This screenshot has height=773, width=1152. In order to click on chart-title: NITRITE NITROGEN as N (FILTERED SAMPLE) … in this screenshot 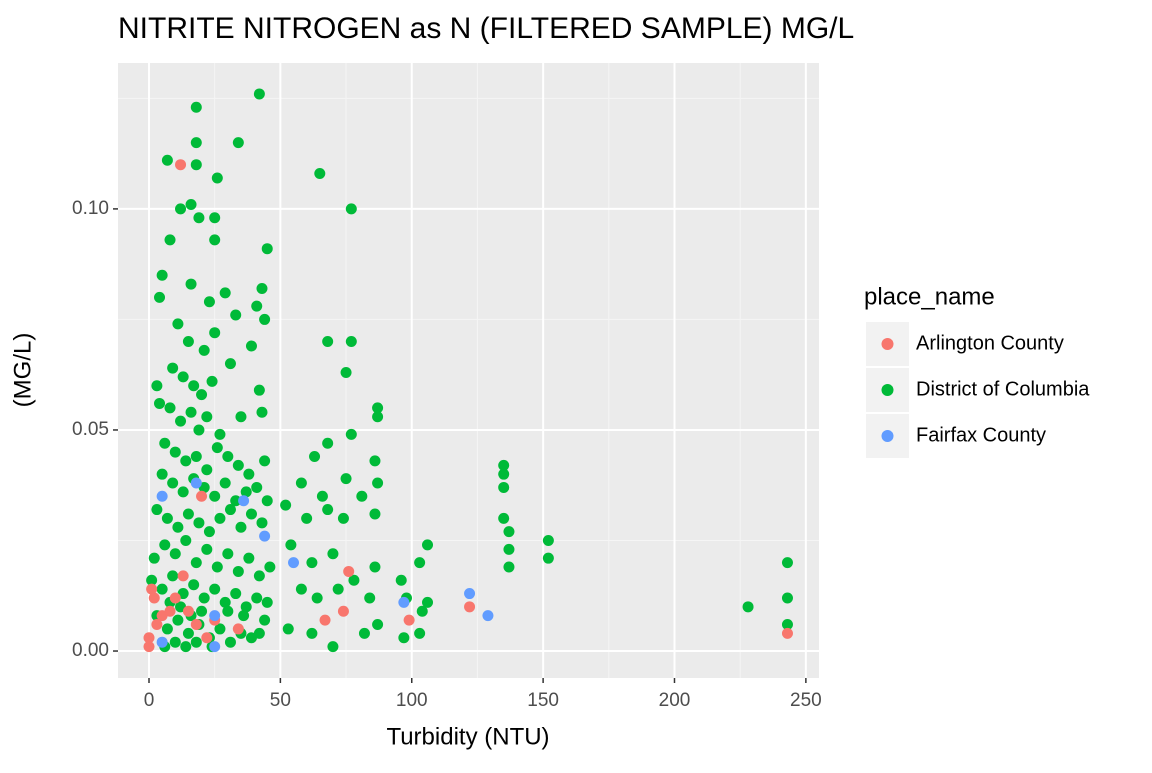, I will do `click(486, 28)`.